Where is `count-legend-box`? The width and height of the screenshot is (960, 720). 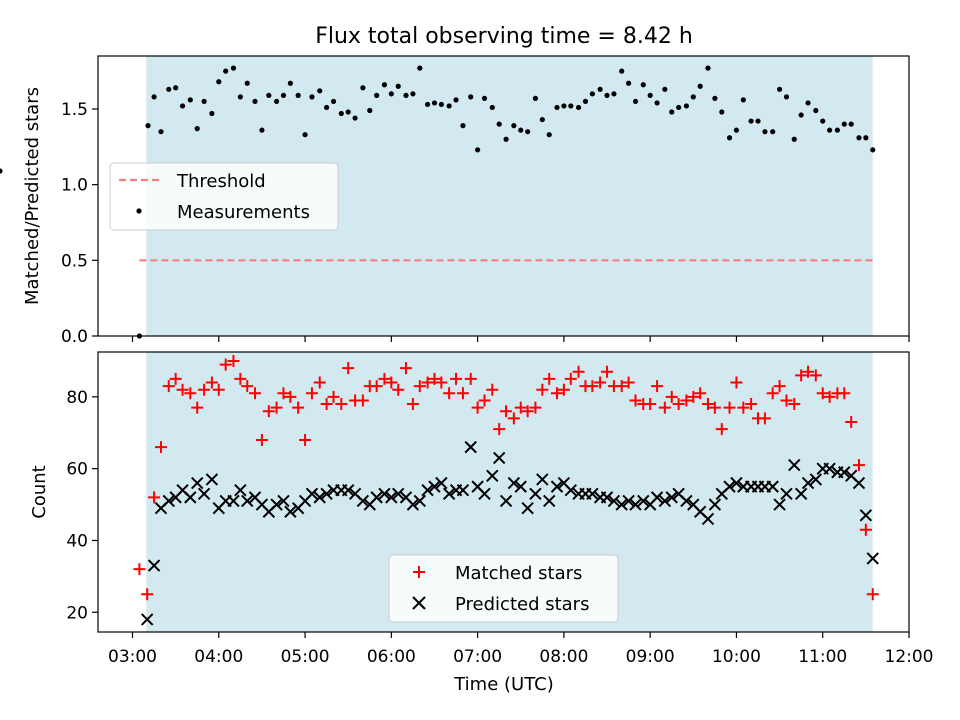
count-legend-box is located at coordinates (503, 588).